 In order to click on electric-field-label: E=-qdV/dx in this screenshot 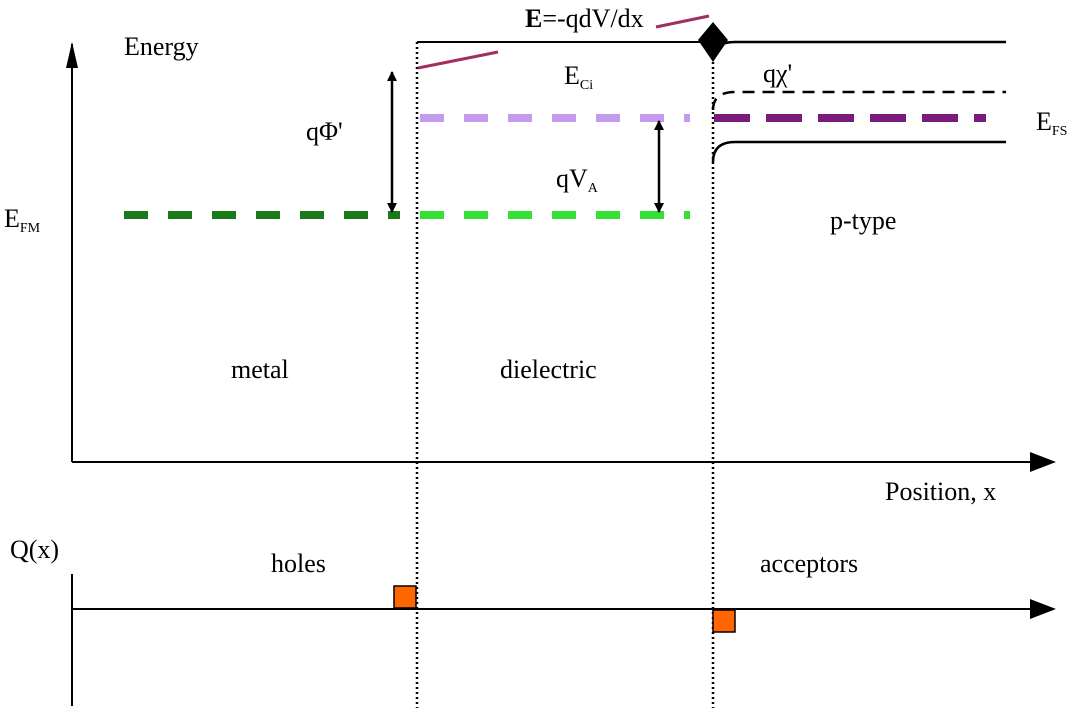, I will do `click(584, 18)`.